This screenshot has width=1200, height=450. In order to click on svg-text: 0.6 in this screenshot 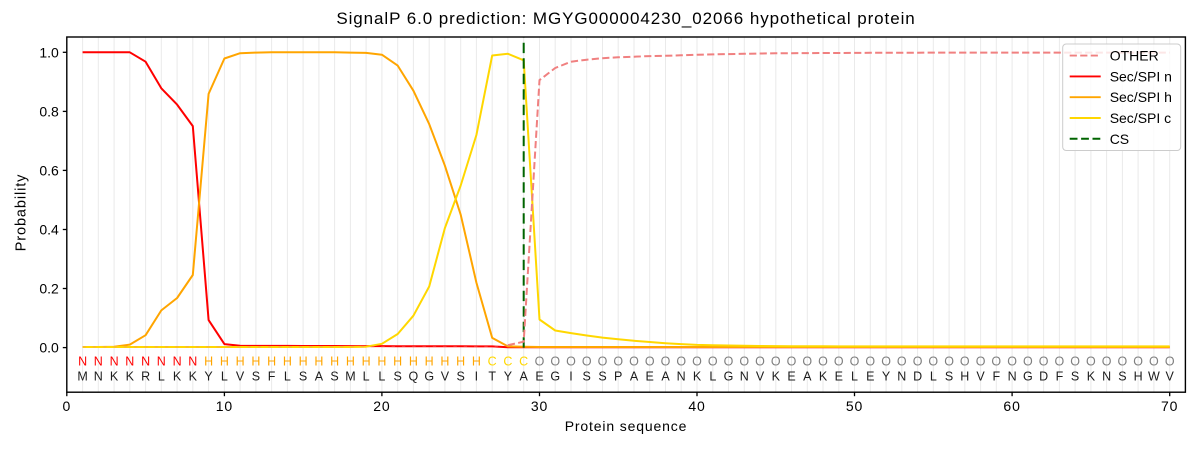, I will do `click(49, 170)`.